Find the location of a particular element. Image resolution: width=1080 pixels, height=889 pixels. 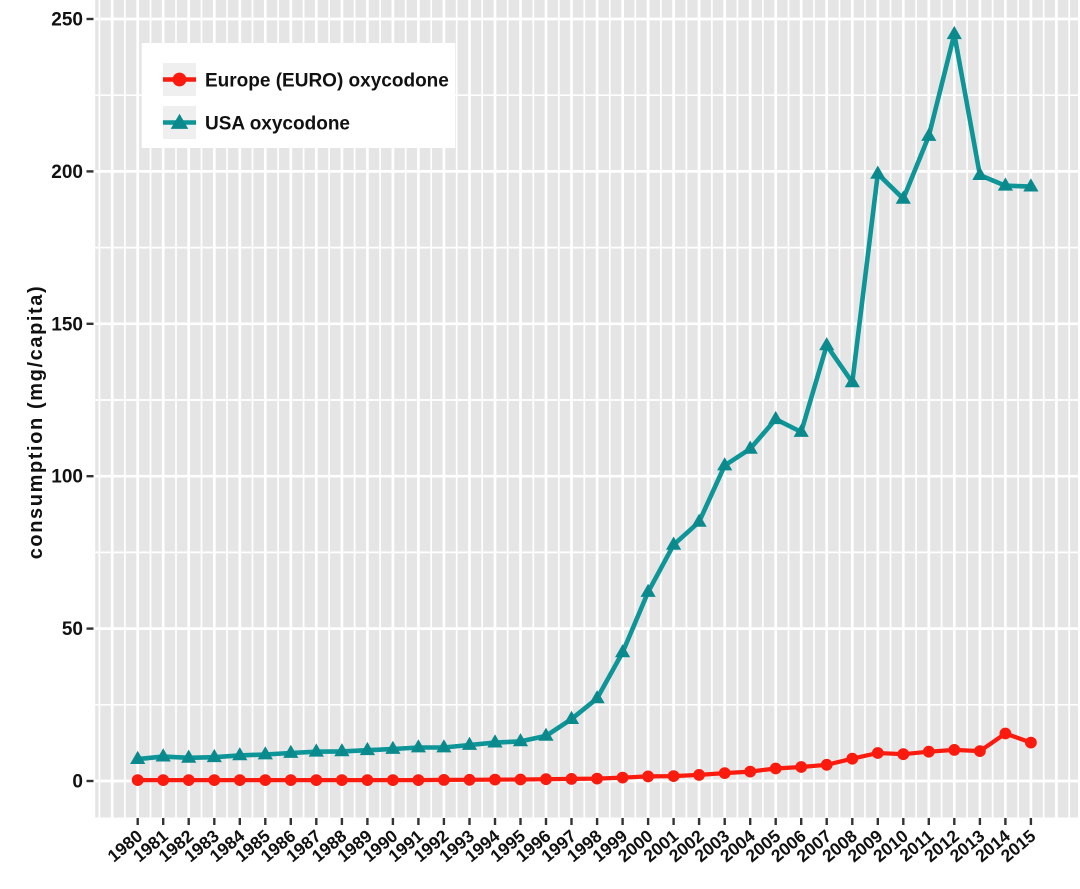

svg-text: 100 is located at coordinates (67, 477).